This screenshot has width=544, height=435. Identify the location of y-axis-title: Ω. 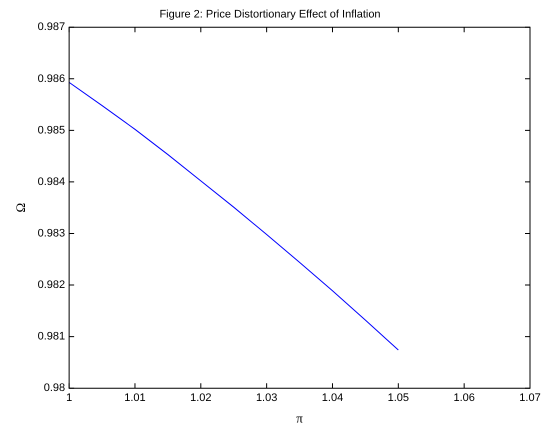
(20, 207).